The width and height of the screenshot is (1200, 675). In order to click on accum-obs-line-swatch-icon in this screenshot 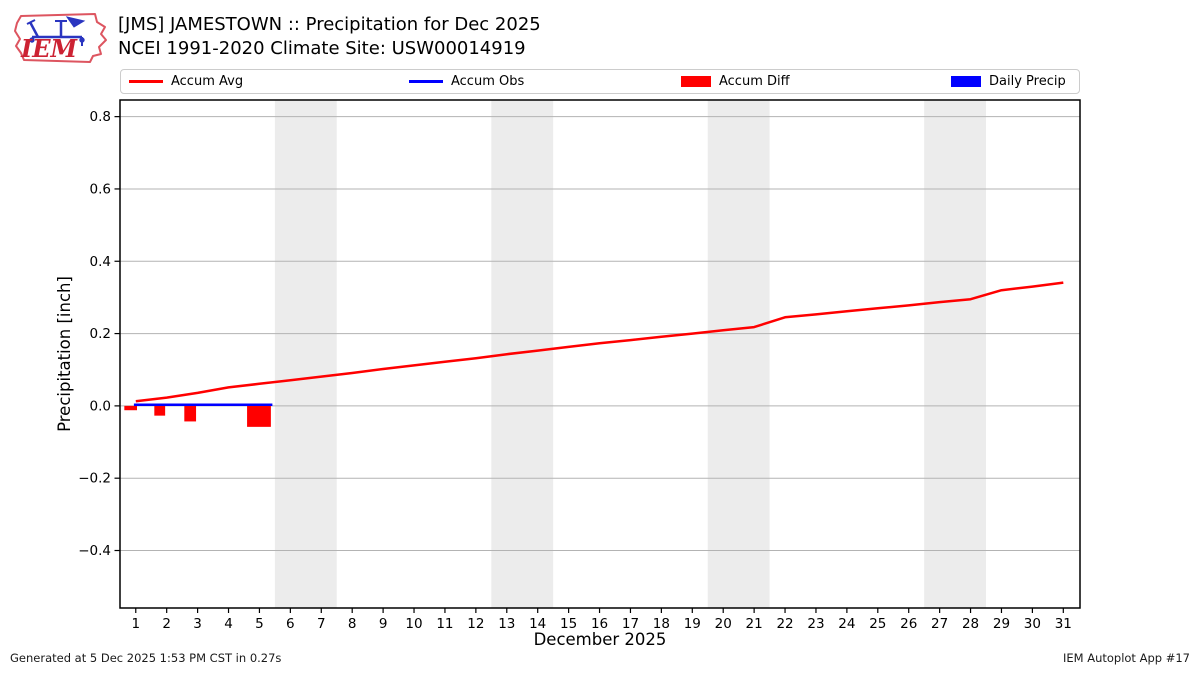, I will do `click(426, 81)`.